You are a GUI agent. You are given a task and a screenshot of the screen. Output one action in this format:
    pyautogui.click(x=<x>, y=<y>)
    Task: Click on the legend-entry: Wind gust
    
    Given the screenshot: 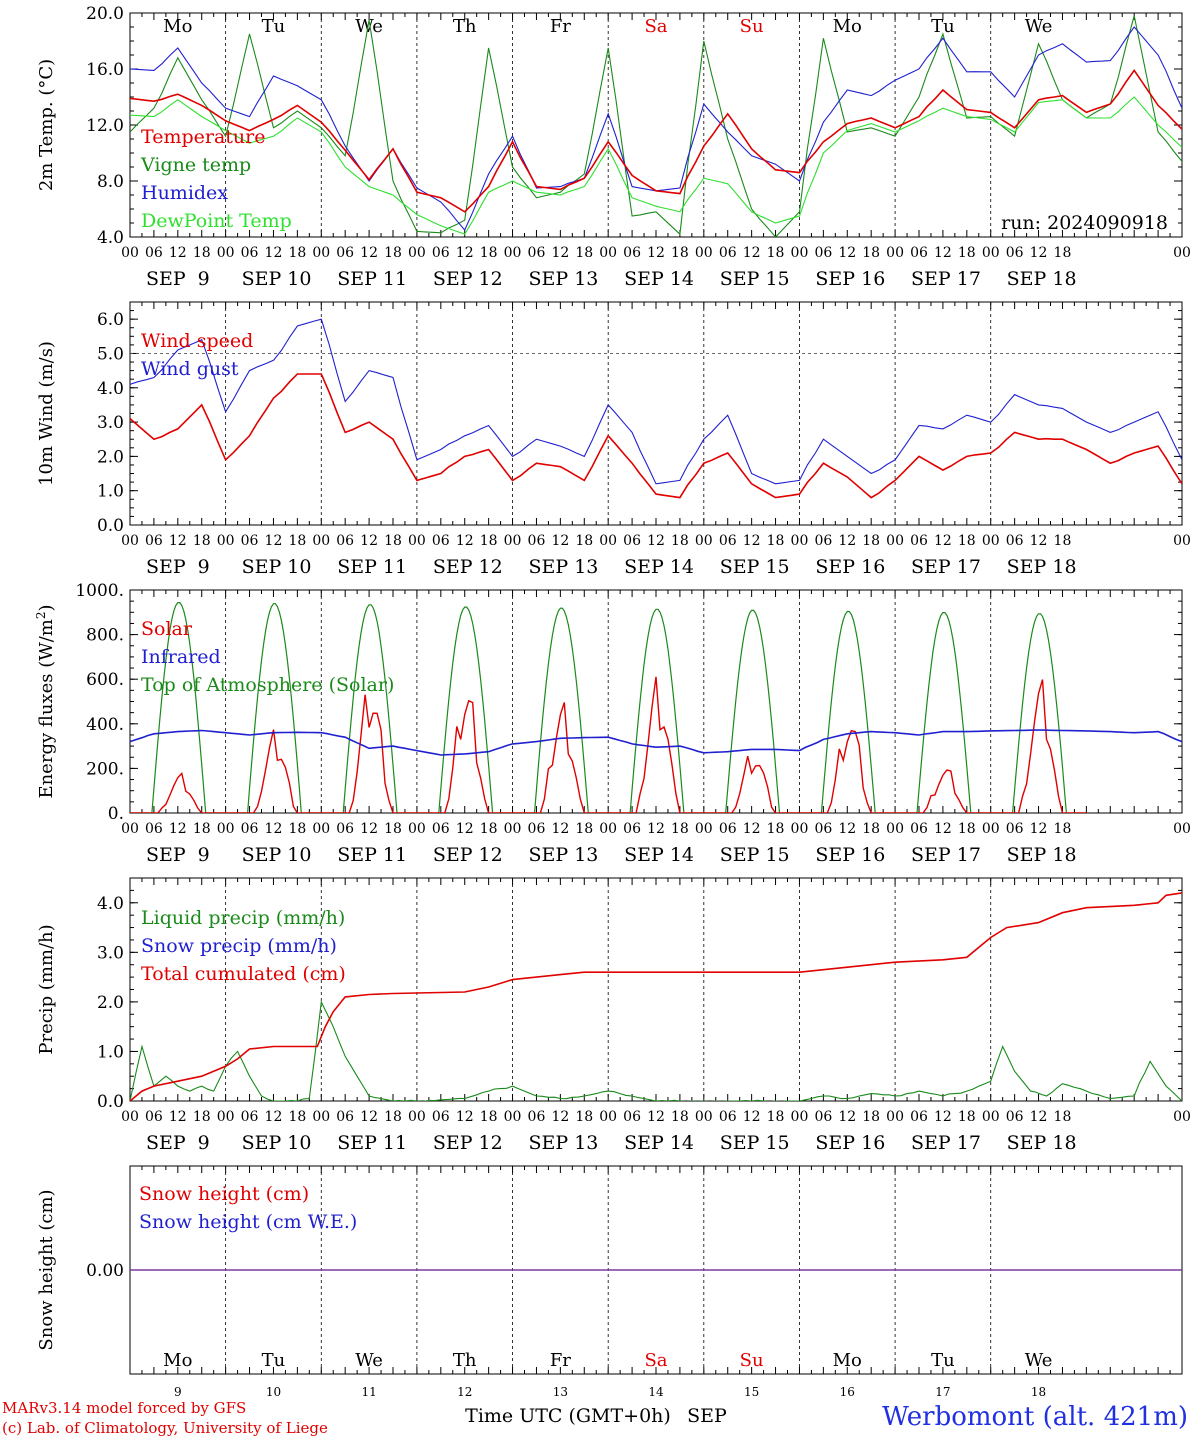 What is the action you would take?
    pyautogui.click(x=190, y=369)
    